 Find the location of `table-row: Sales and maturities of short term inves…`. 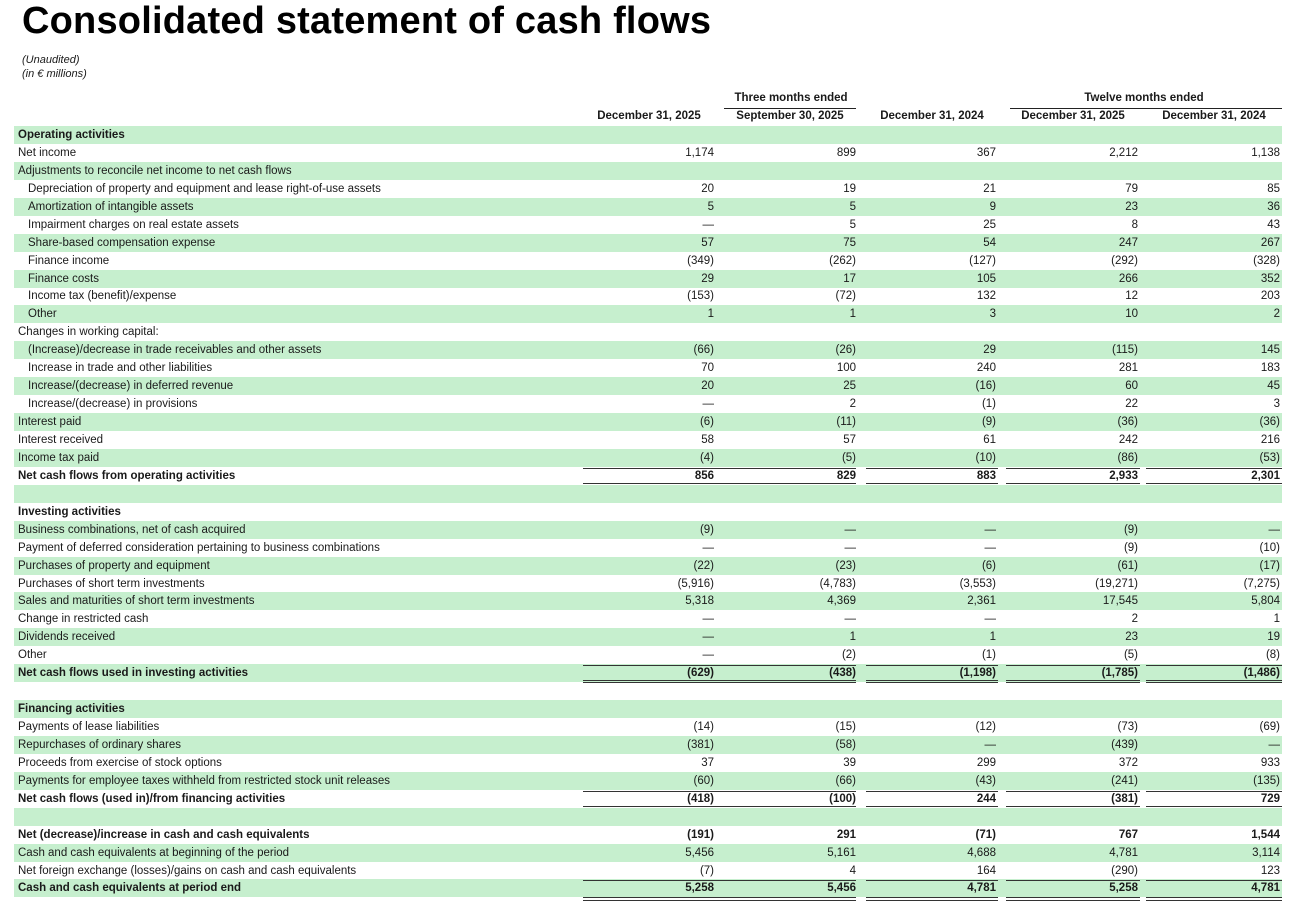

table-row: Sales and maturities of short term inves… is located at coordinates (648, 601).